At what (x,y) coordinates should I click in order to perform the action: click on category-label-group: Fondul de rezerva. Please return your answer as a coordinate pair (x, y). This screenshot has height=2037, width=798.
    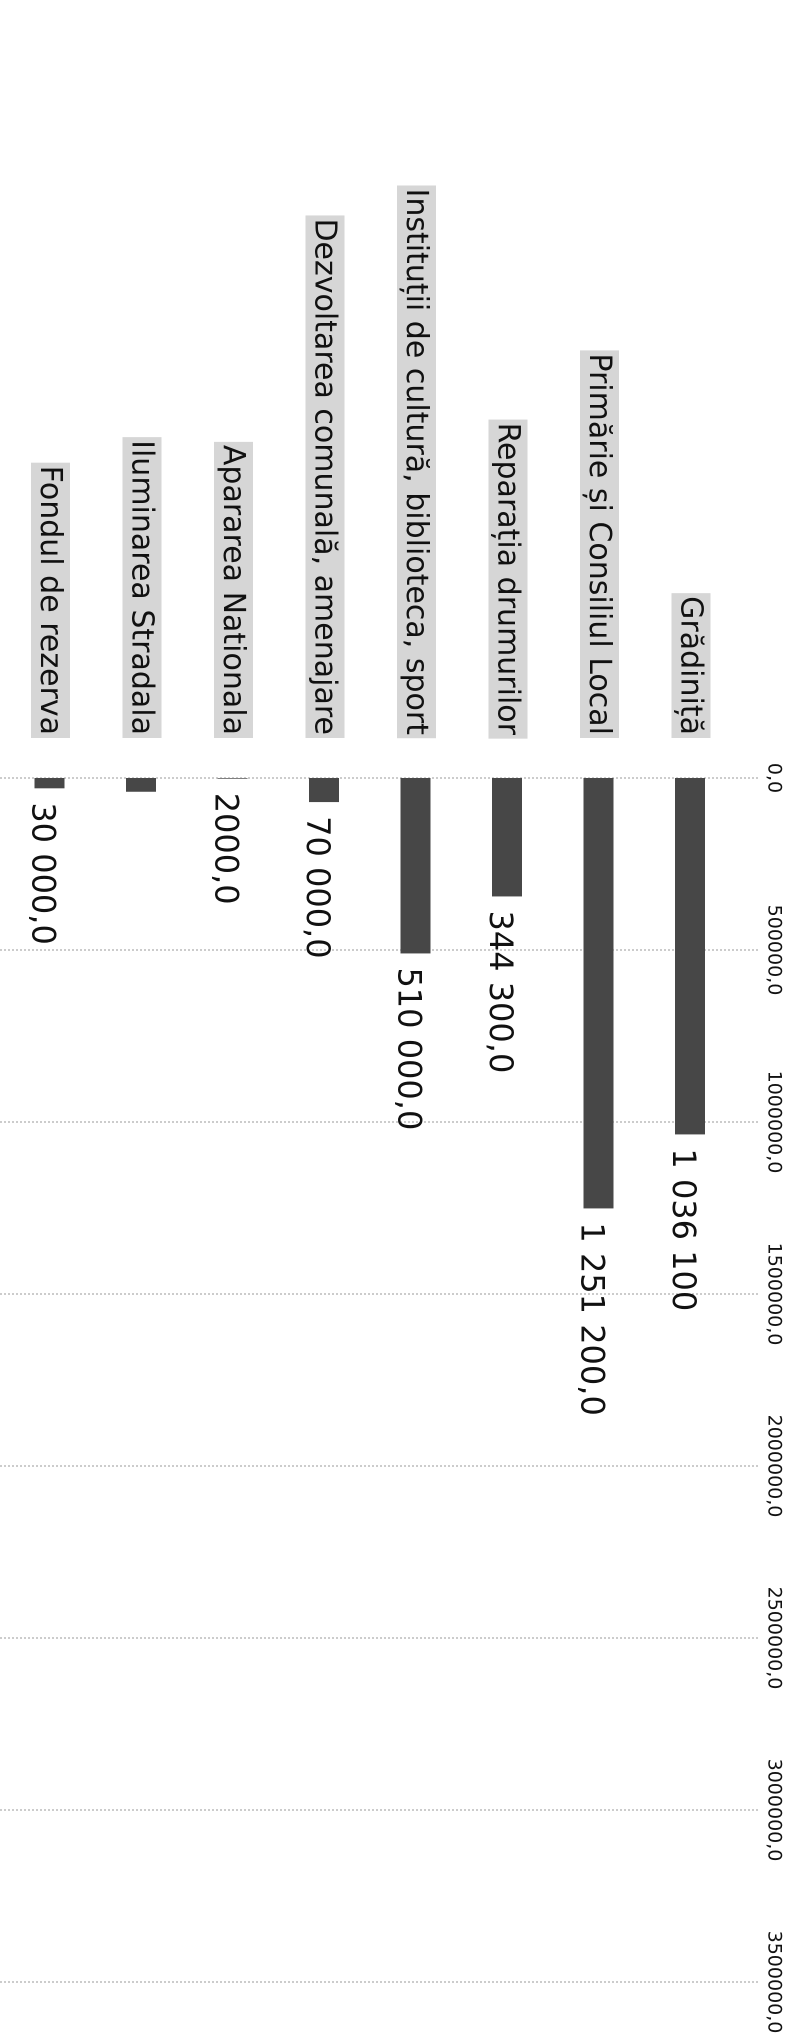
    Looking at the image, I should click on (50, 600).